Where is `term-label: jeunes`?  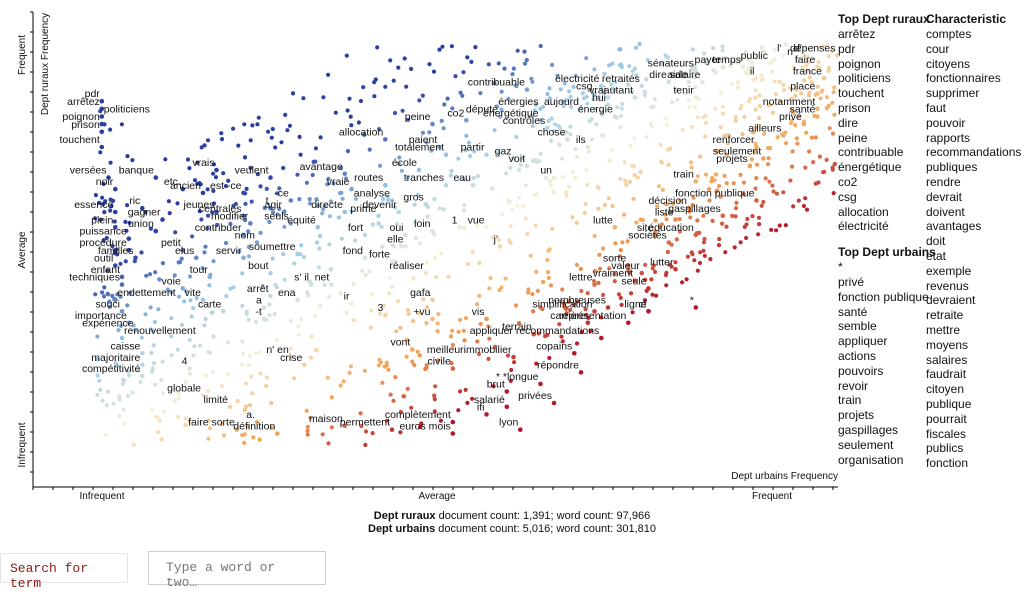
term-label: jeunes is located at coordinates (199, 205).